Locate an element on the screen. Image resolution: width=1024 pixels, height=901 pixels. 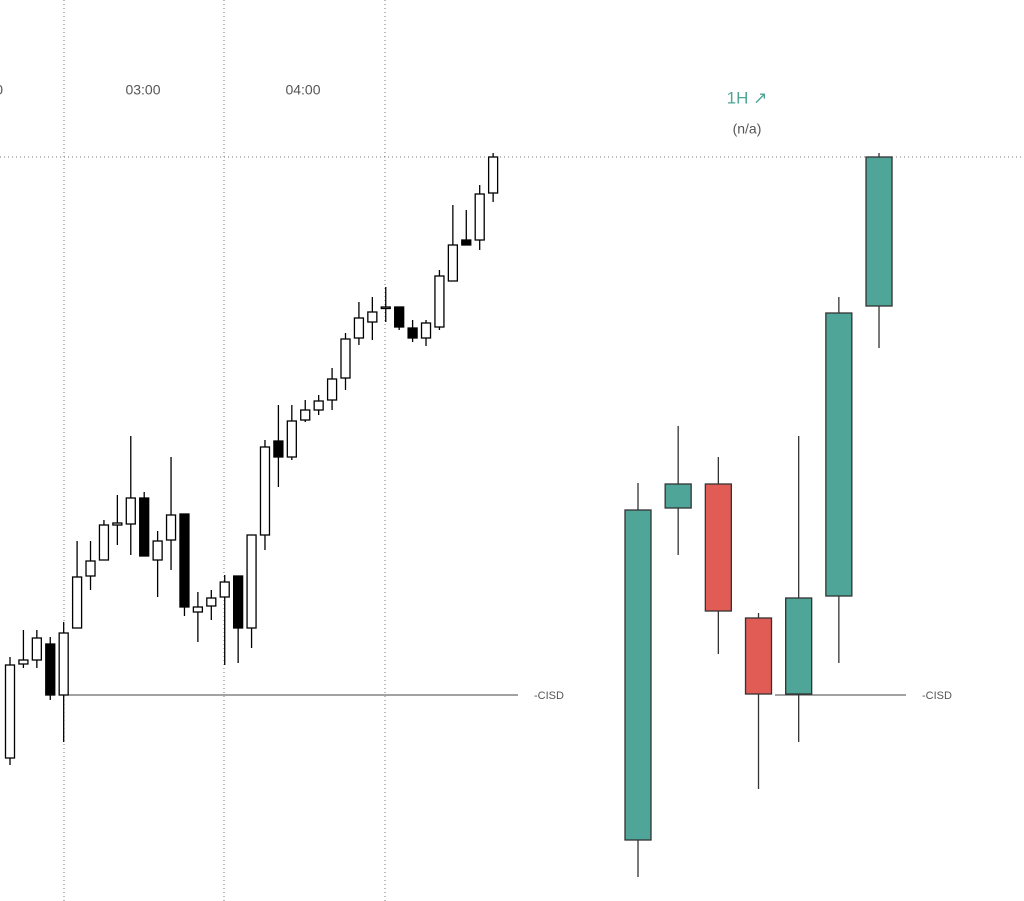
timeframe-subtitle: (n/a) is located at coordinates (747, 129).